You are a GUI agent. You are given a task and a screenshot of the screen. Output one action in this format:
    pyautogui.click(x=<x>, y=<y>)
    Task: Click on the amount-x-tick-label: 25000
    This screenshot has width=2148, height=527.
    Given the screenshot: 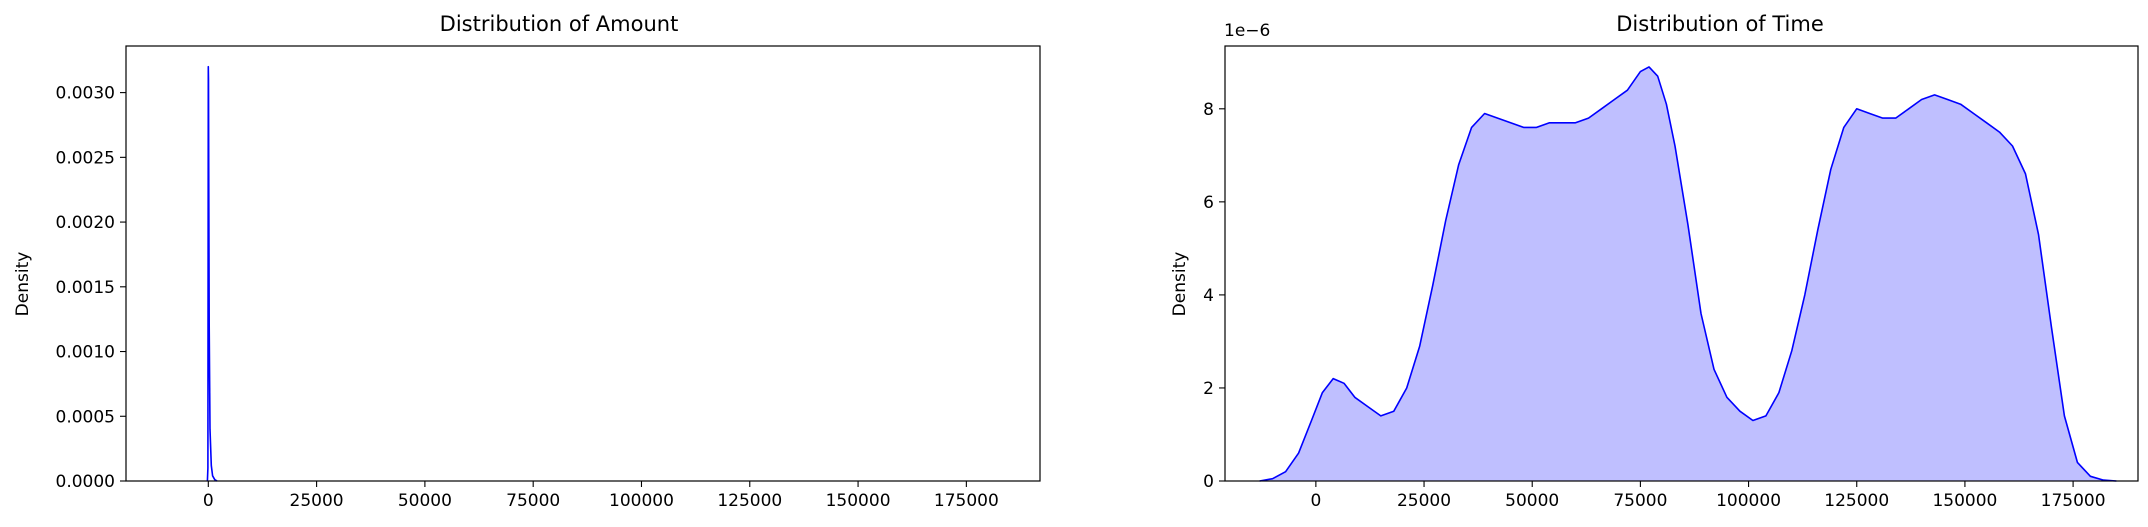 What is the action you would take?
    pyautogui.click(x=317, y=501)
    